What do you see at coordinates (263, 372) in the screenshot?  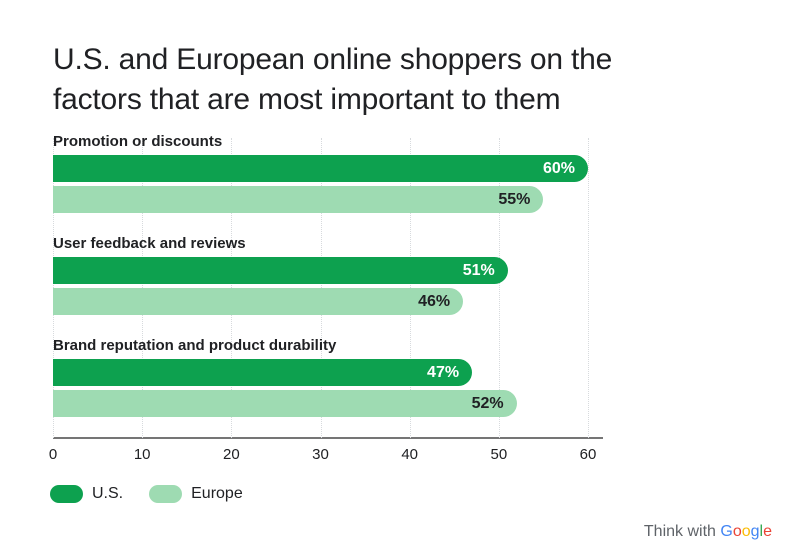 I see `bar-us: 47%` at bounding box center [263, 372].